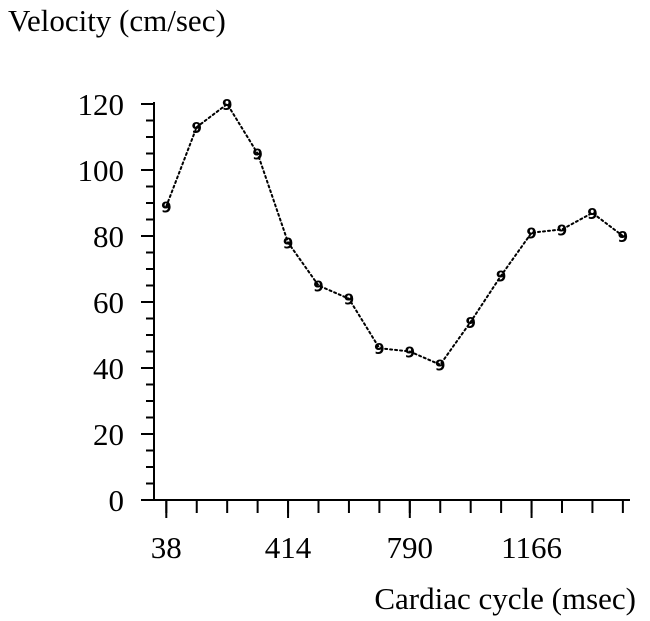  Describe the element at coordinates (197, 128) in the screenshot. I see `velocity-data-point-2: 9` at that location.